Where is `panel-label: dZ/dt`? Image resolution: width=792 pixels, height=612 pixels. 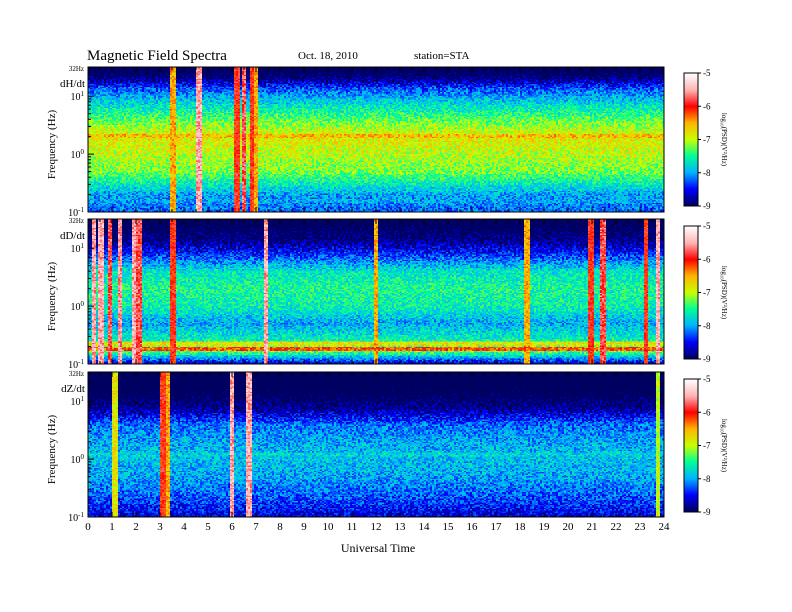
panel-label: dZ/dt is located at coordinates (73, 389).